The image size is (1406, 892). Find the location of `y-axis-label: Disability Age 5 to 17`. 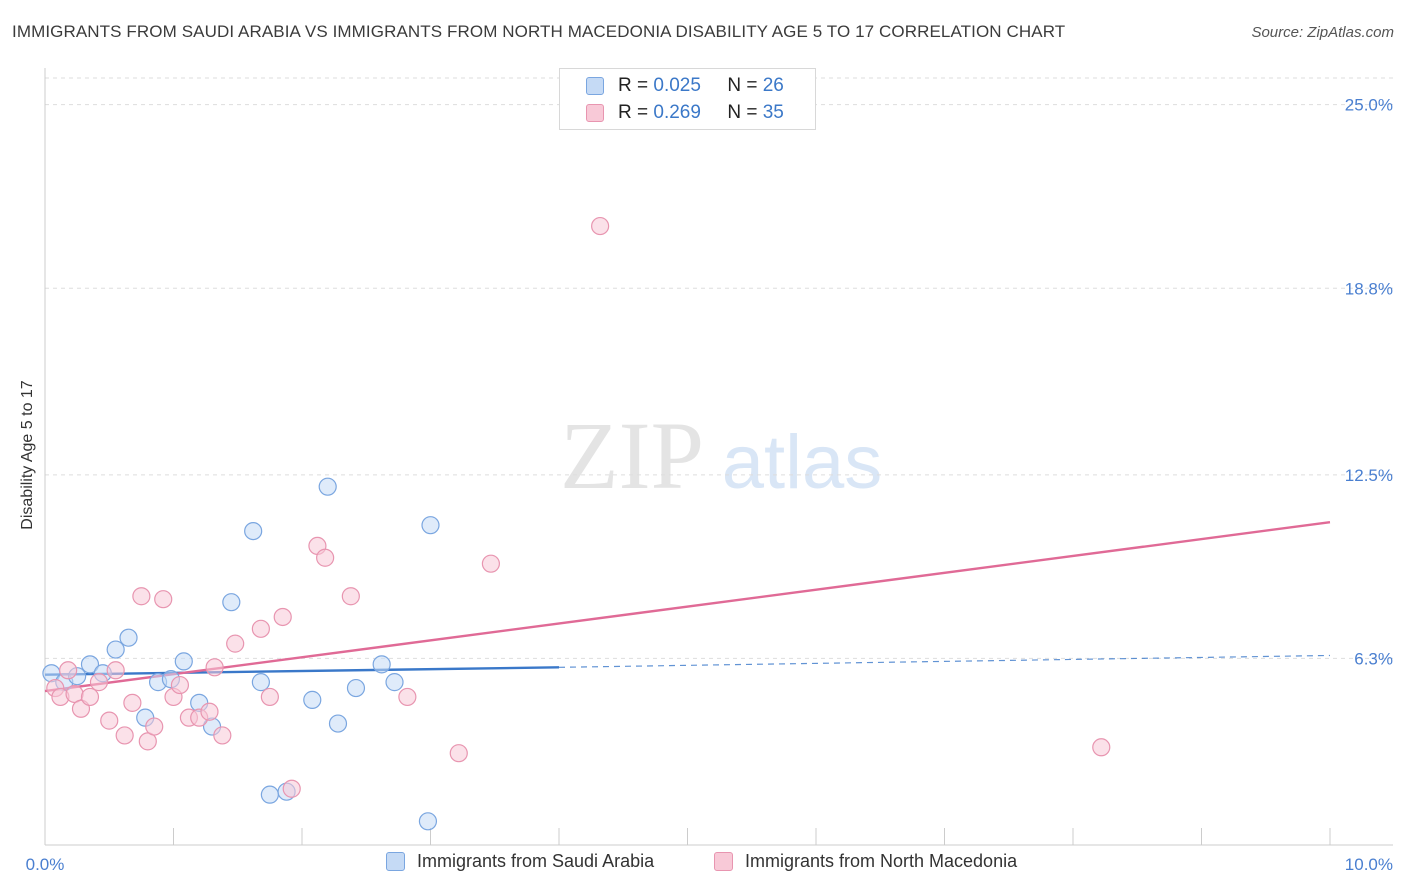

y-axis-label: Disability Age 5 to 17 is located at coordinates (27, 455).